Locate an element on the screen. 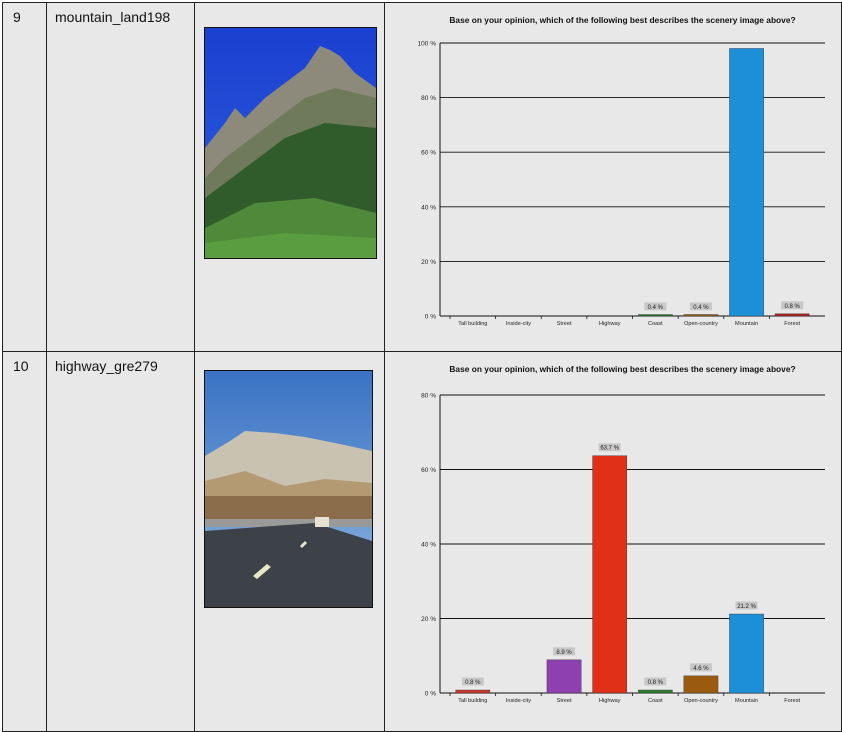 The width and height of the screenshot is (842, 732). data-label: 21.2 % is located at coordinates (746, 607).